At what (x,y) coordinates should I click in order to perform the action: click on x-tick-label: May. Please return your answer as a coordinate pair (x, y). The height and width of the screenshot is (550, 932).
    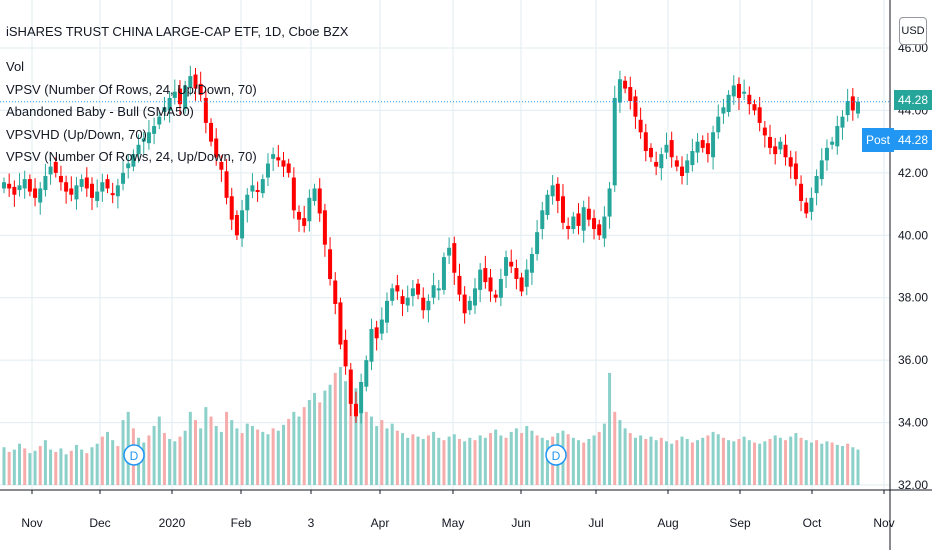
    Looking at the image, I should click on (453, 523).